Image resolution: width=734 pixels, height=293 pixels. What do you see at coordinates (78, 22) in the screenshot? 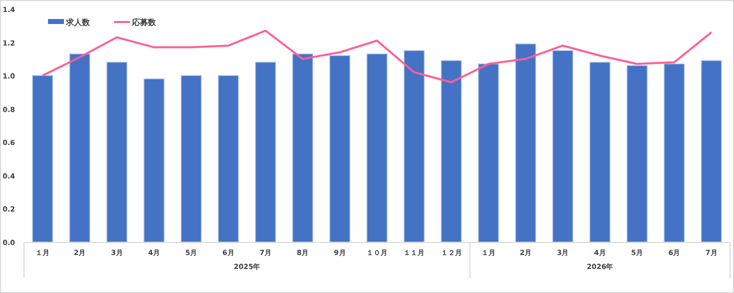
I see `legend-label: 求人数` at bounding box center [78, 22].